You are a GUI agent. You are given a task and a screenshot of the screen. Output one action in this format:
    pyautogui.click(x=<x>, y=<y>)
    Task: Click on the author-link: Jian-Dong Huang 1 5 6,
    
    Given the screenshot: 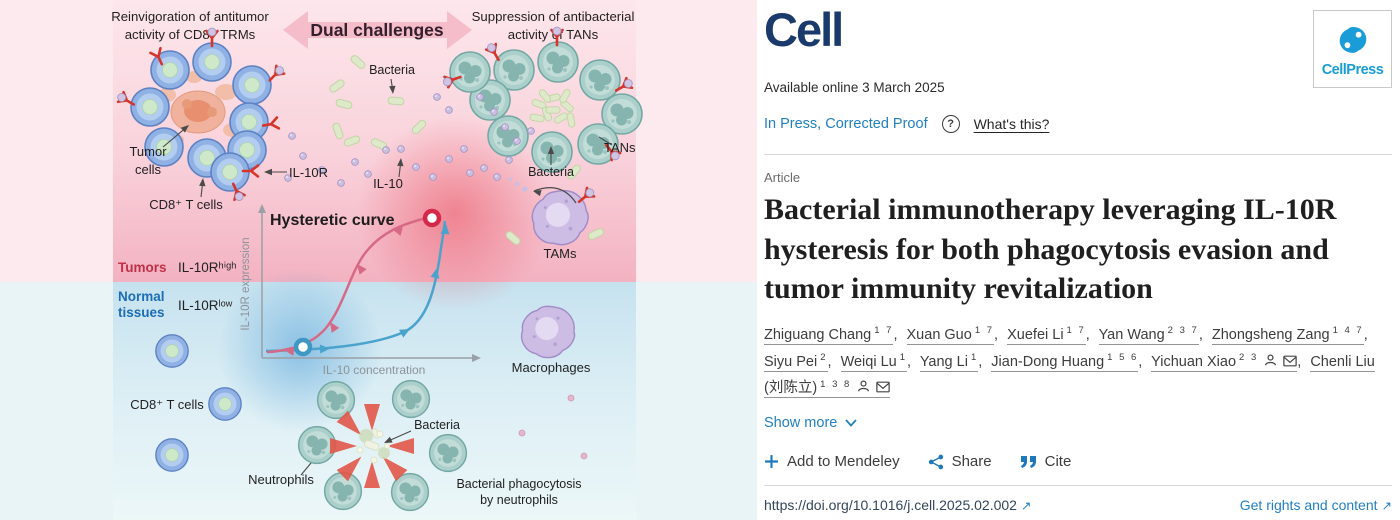 What is the action you would take?
    pyautogui.click(x=1069, y=361)
    